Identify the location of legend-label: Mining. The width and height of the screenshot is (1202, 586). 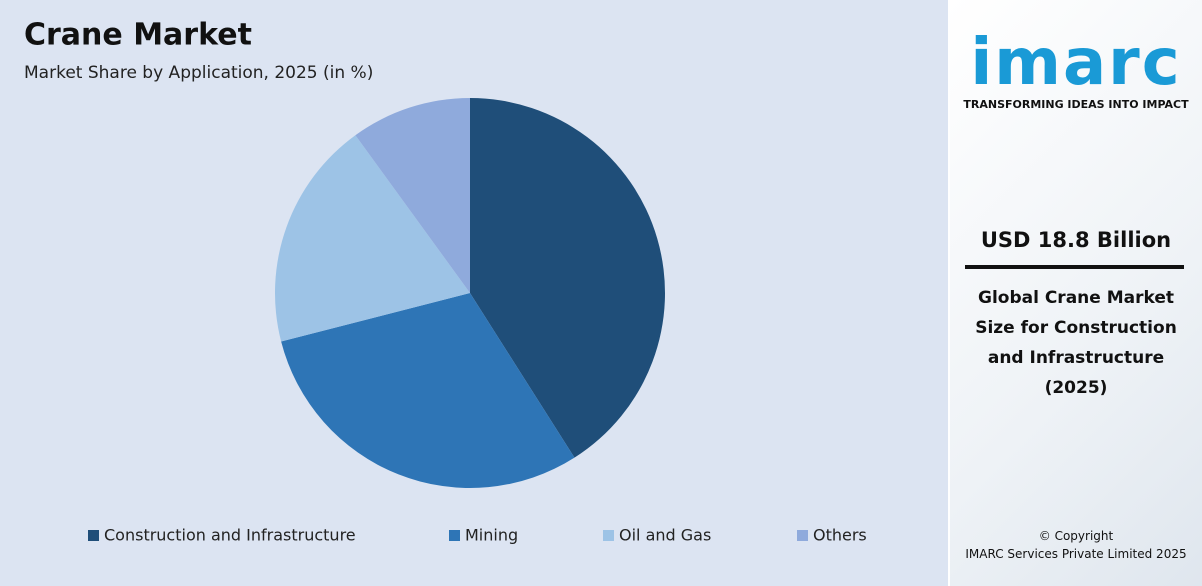
(491, 535).